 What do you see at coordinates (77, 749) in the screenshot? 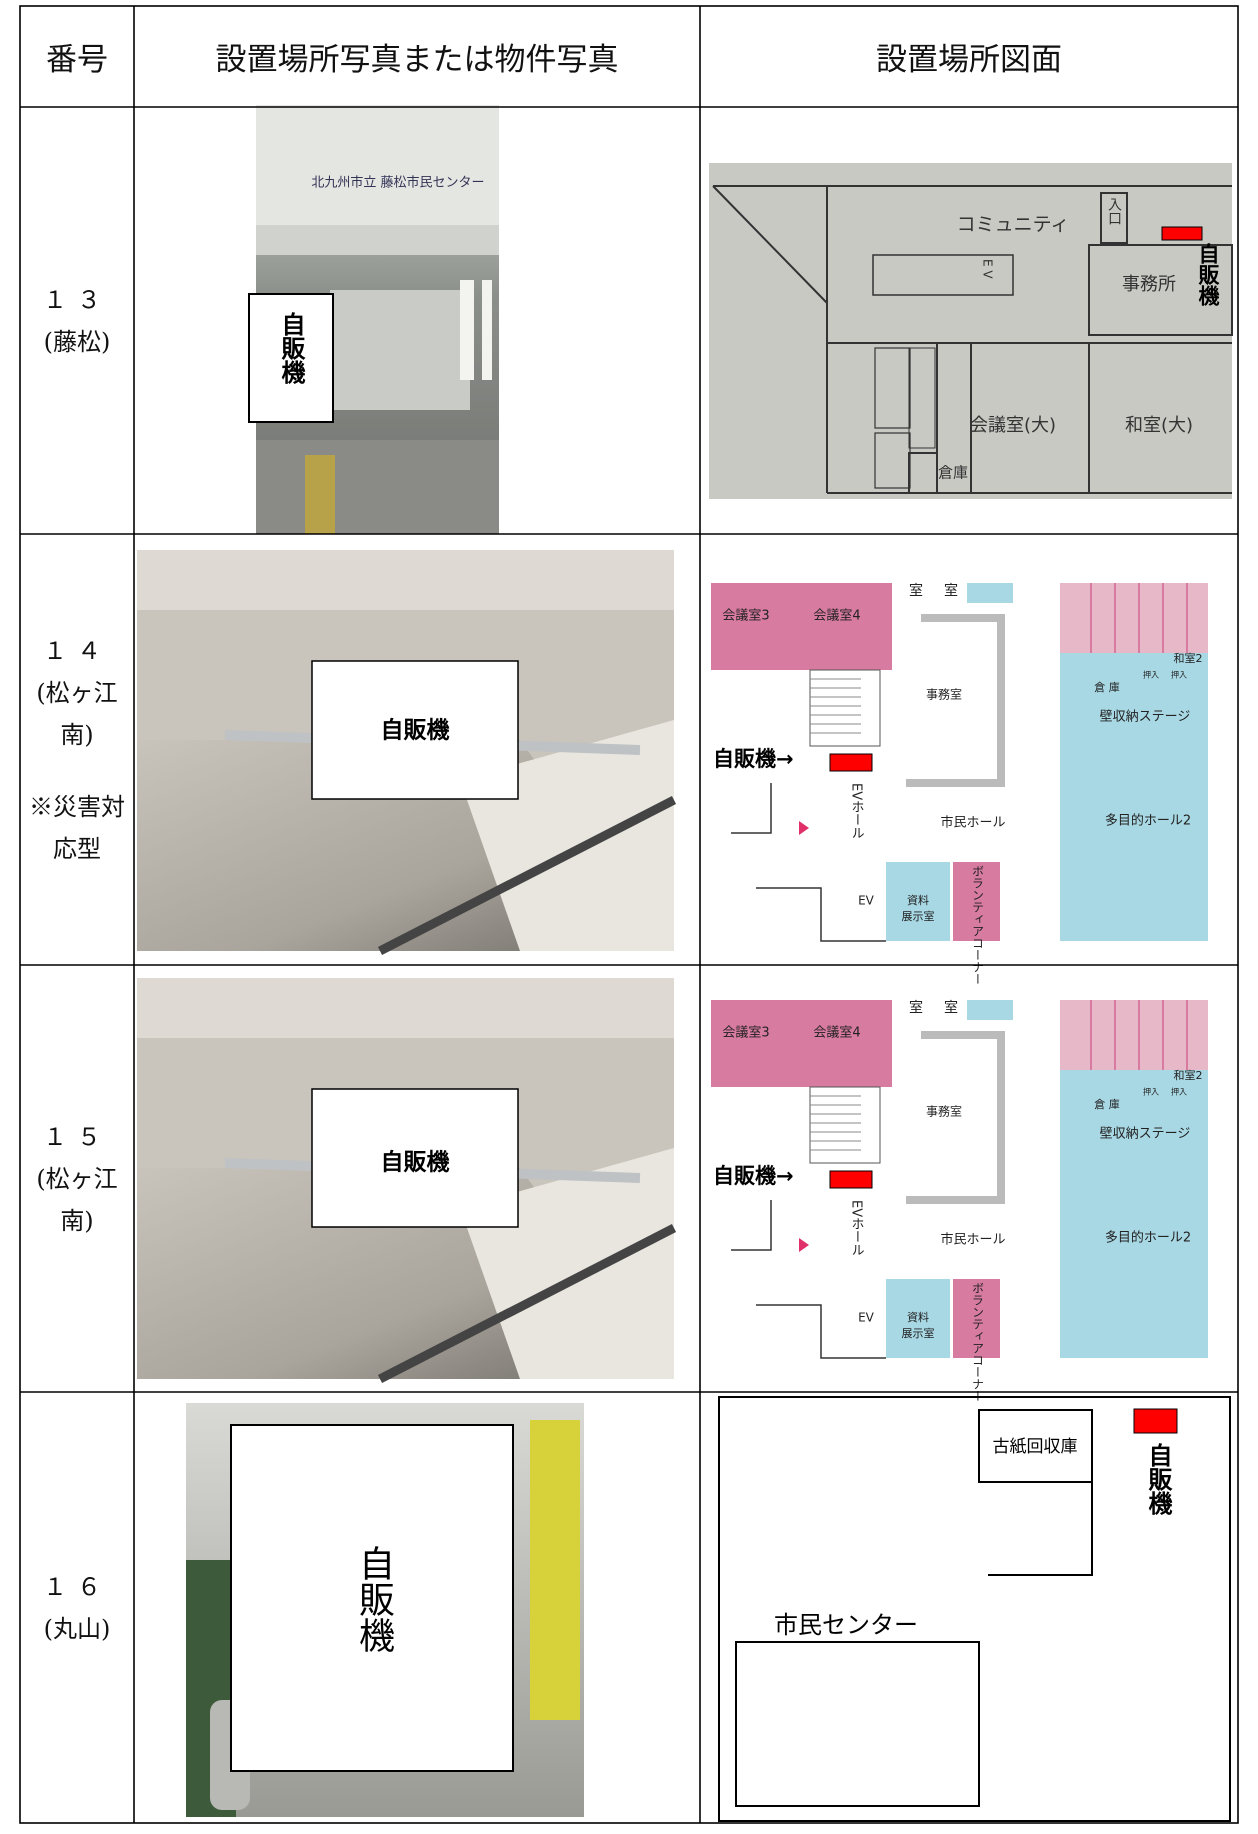
I see `row-label: １４ (松ヶ江南) ※災害対応型` at bounding box center [77, 749].